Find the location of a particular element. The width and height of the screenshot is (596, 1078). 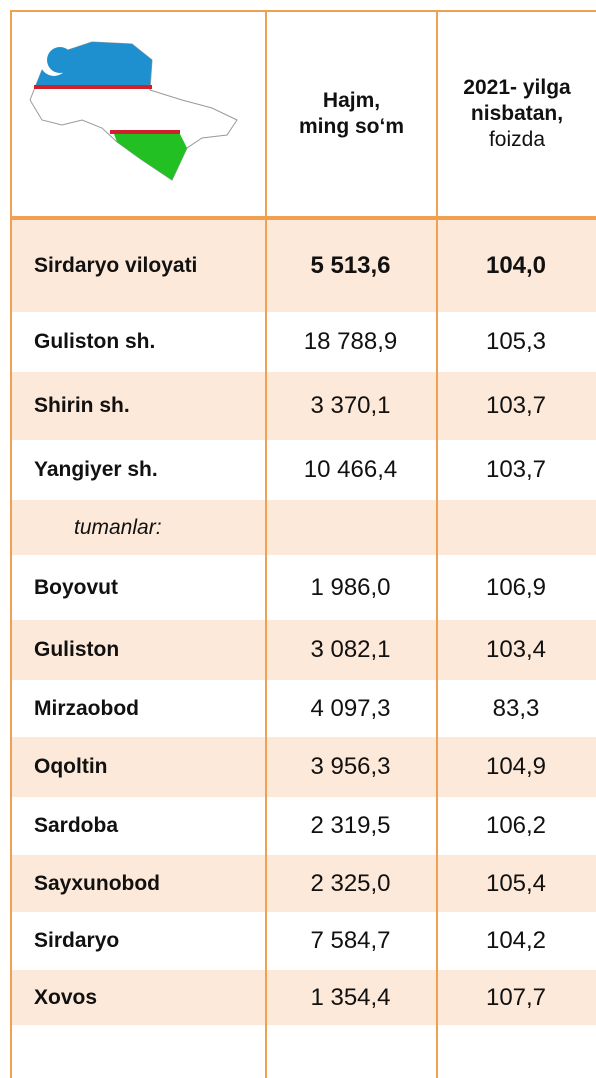

volume: 10 466,4 is located at coordinates (350, 469).